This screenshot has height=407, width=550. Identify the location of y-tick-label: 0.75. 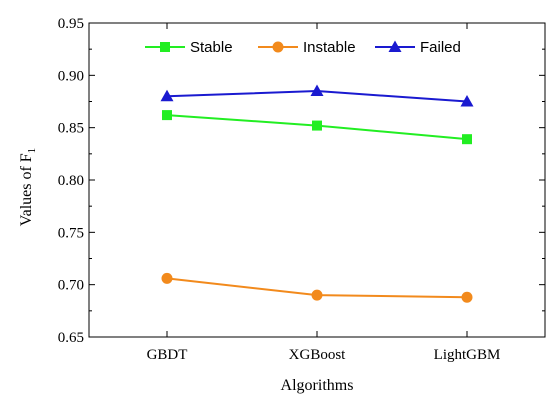
(71, 233).